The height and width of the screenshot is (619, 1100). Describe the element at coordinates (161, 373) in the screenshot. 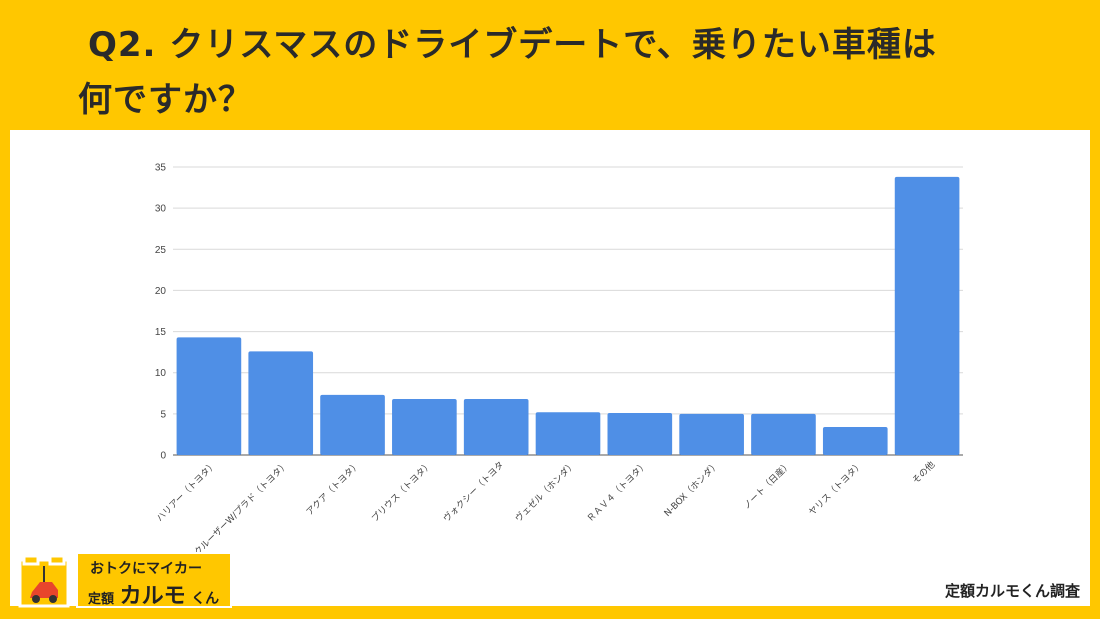

I see `y-tick-label: 10` at that location.